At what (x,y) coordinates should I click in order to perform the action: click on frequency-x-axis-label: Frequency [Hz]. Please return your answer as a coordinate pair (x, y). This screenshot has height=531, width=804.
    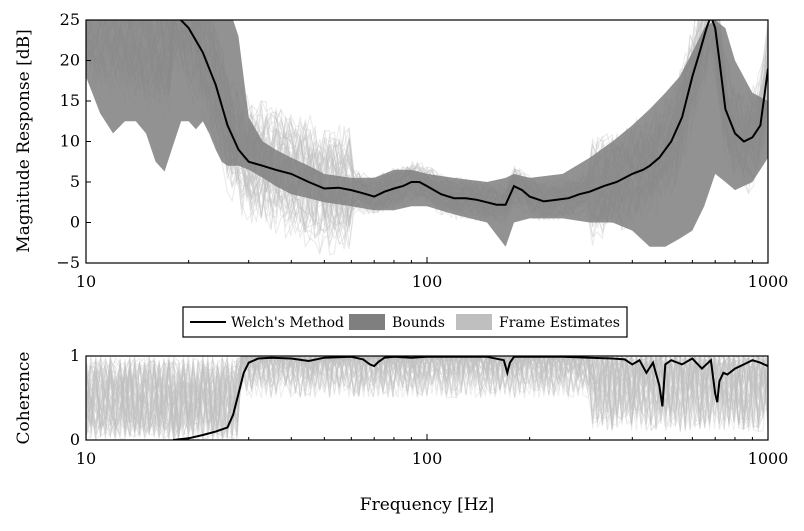
    Looking at the image, I should click on (427, 505).